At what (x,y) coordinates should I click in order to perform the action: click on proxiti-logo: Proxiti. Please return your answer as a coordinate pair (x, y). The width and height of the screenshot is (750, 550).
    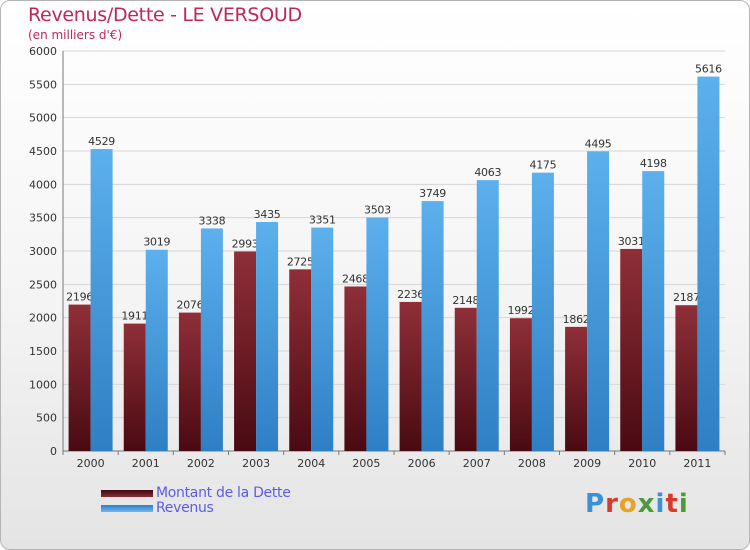
    Looking at the image, I should click on (637, 504).